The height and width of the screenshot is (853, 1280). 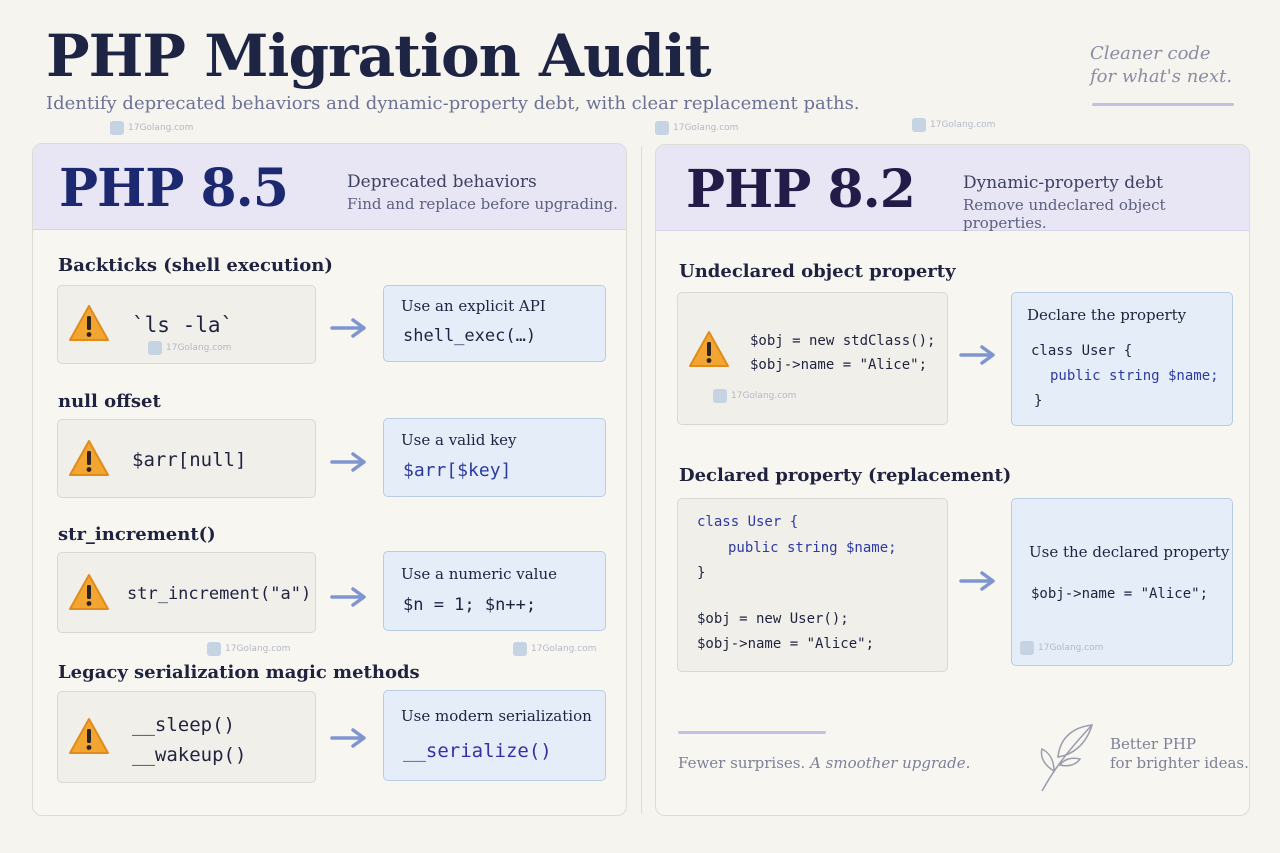 I want to click on deprecated-code-card: __sleep() __wakeup(), so click(x=186, y=737).